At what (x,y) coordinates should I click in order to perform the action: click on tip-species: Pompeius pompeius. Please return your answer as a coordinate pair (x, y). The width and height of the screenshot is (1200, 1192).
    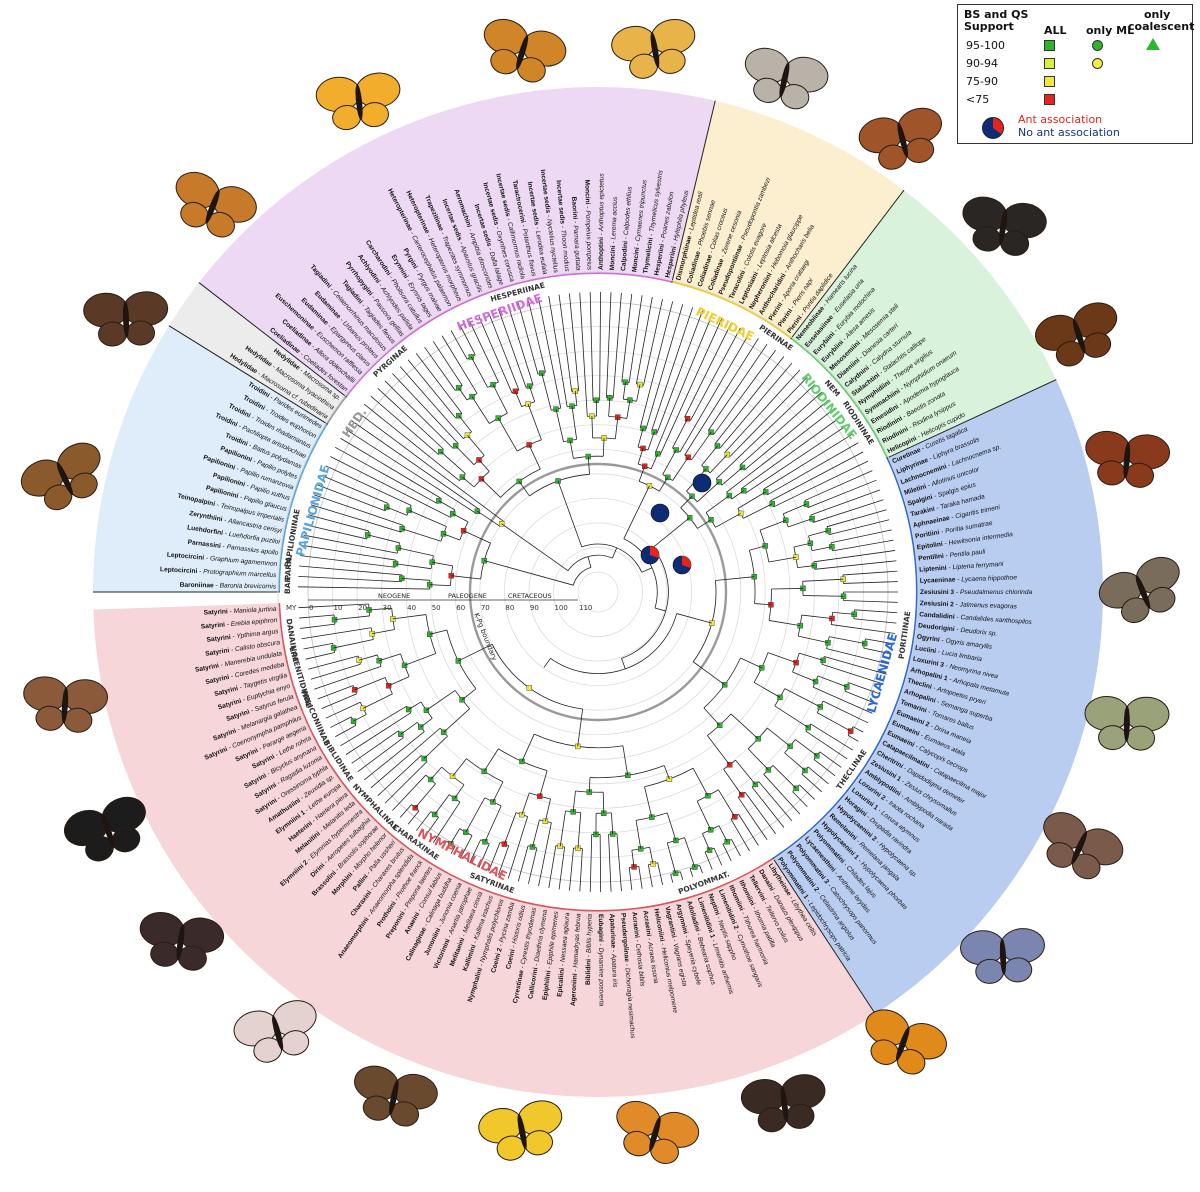
    Looking at the image, I should click on (588, 240).